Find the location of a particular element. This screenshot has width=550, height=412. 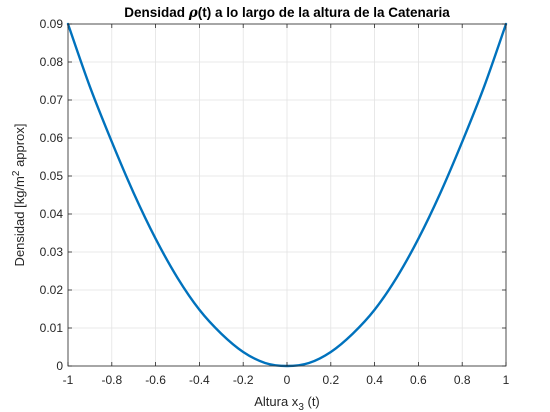

x-tick-label: -0.4 is located at coordinates (199, 380).